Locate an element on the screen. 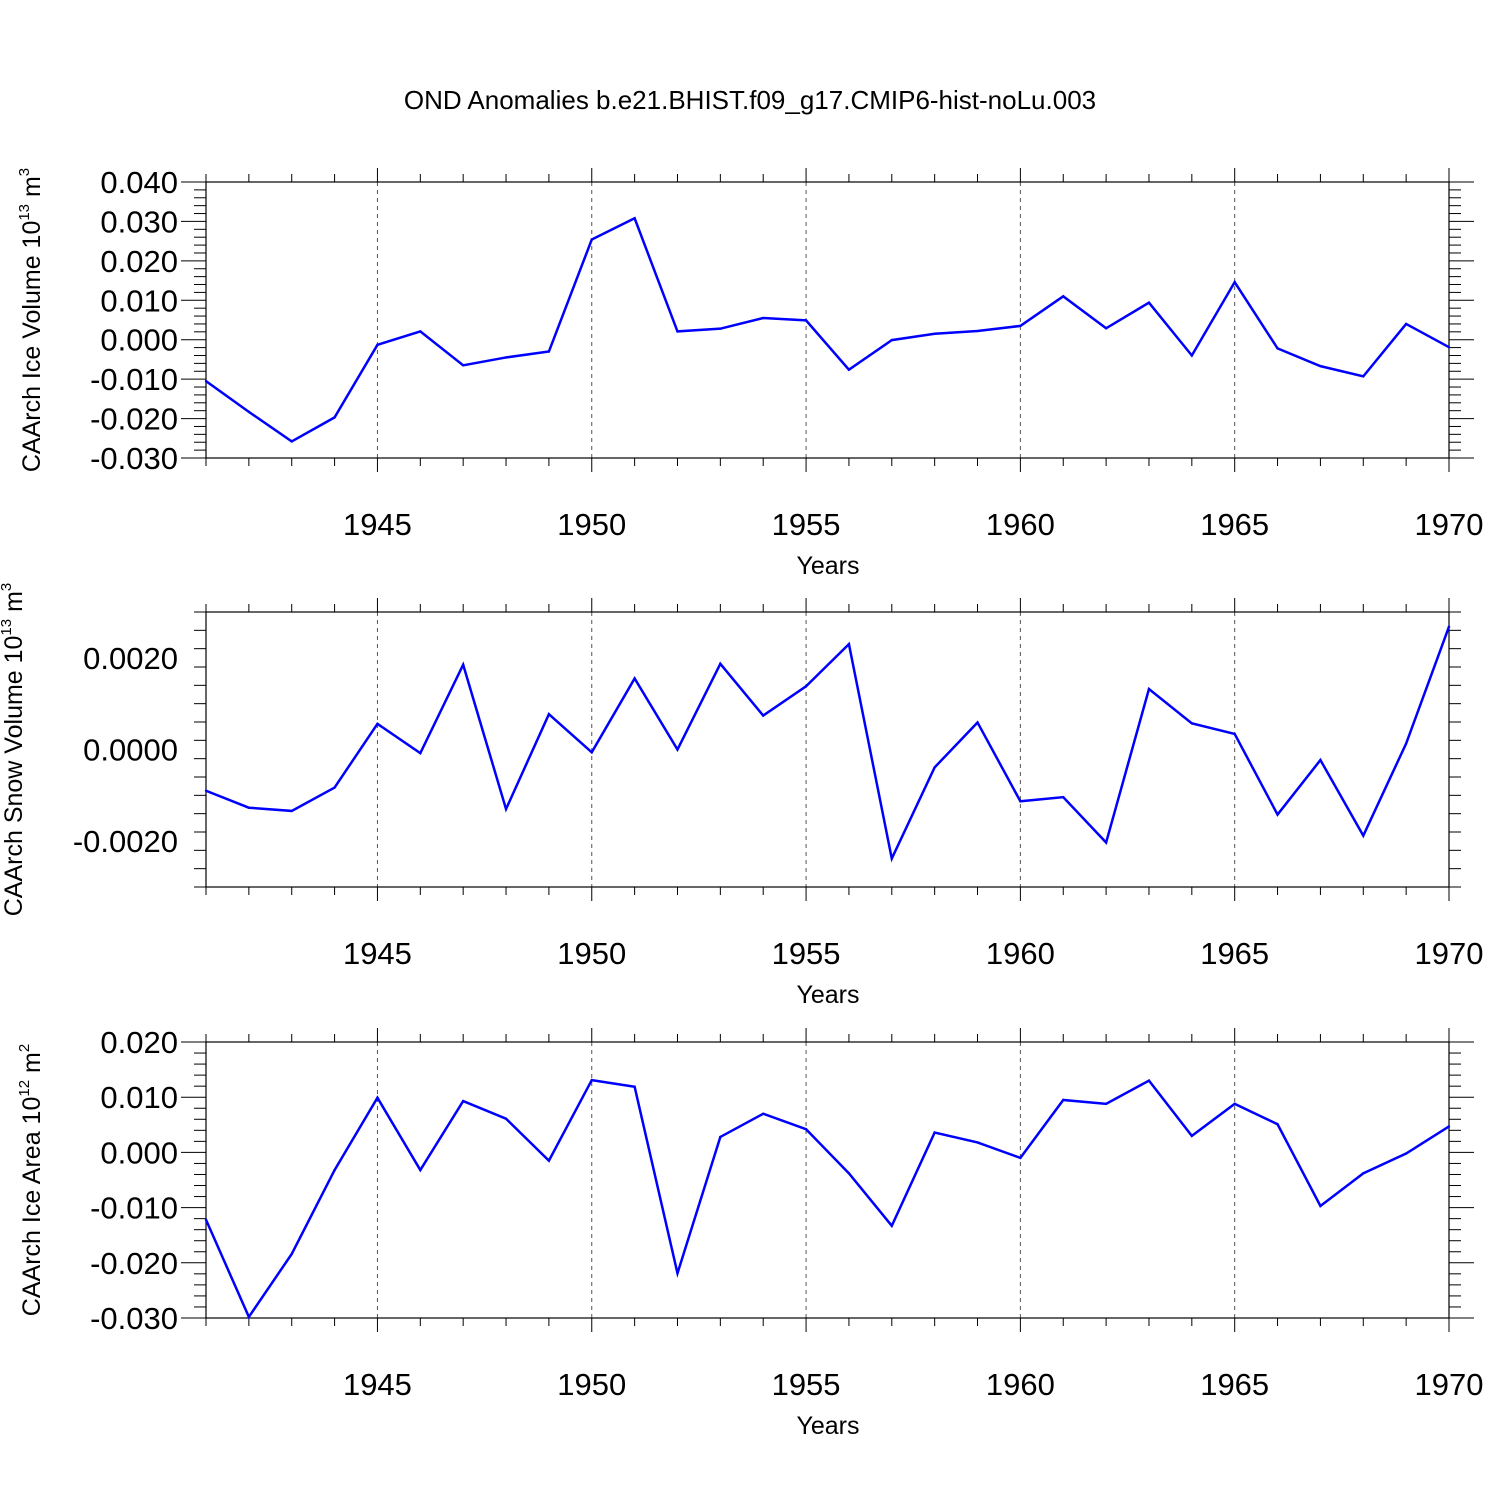  data-point-1968 is located at coordinates (1363, 1173).